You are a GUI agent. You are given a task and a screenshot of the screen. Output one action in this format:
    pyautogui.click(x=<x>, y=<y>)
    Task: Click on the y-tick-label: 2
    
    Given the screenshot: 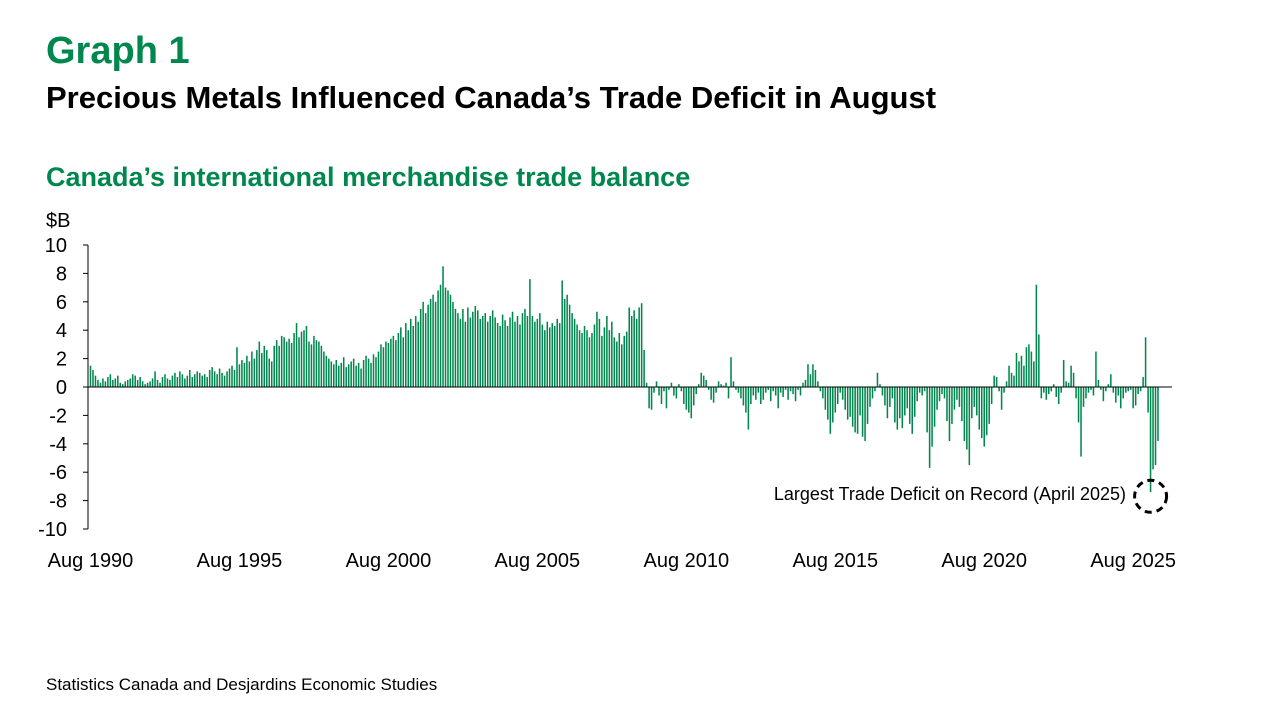 What is the action you would take?
    pyautogui.click(x=61, y=360)
    